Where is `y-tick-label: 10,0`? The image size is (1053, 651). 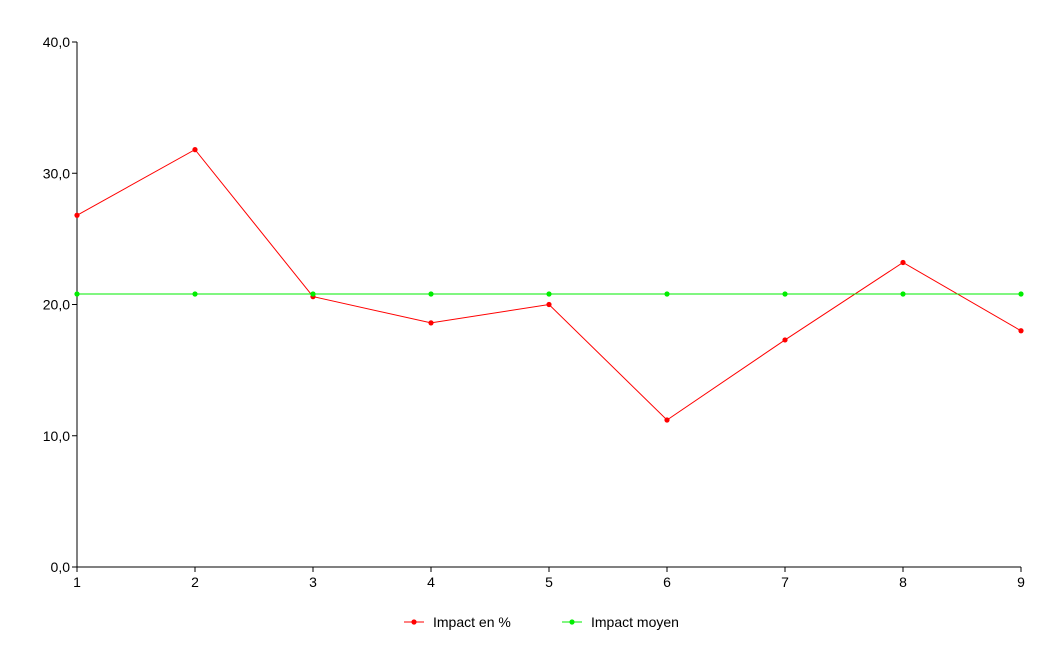 y-tick-label: 10,0 is located at coordinates (56, 436).